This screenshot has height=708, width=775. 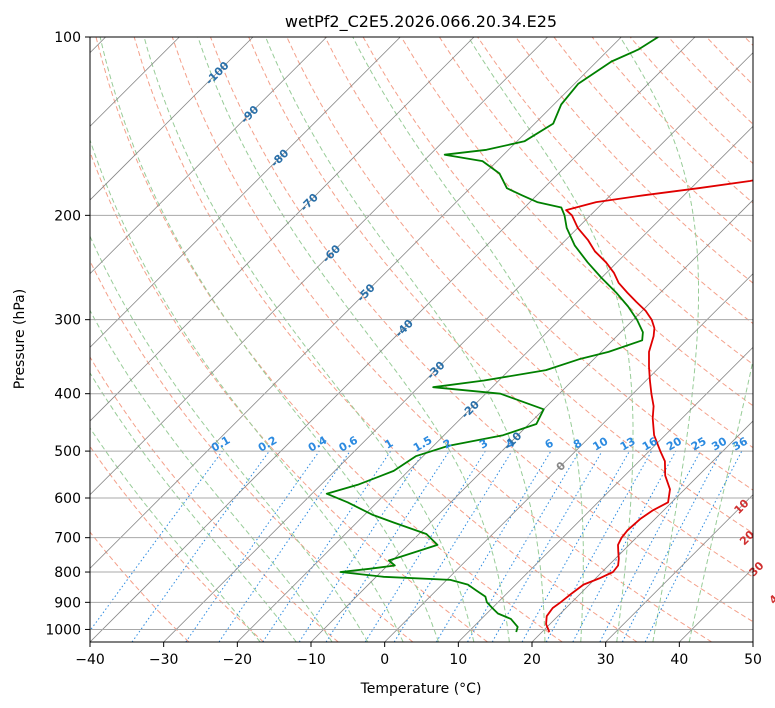 What do you see at coordinates (67, 216) in the screenshot?
I see `y-tick-label: 200` at bounding box center [67, 216].